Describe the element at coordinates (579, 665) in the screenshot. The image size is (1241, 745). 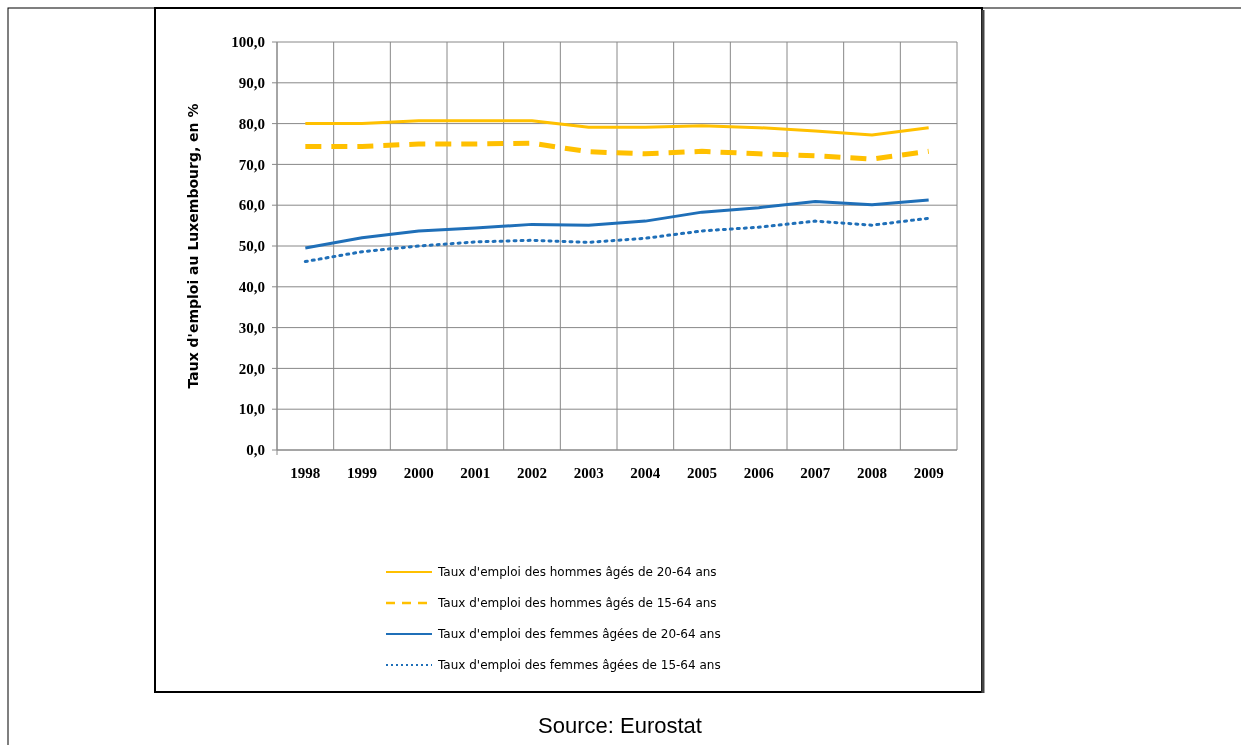
I see `legend-label: Taux d'emploi des femmes âgées de 15-64 ans` at that location.